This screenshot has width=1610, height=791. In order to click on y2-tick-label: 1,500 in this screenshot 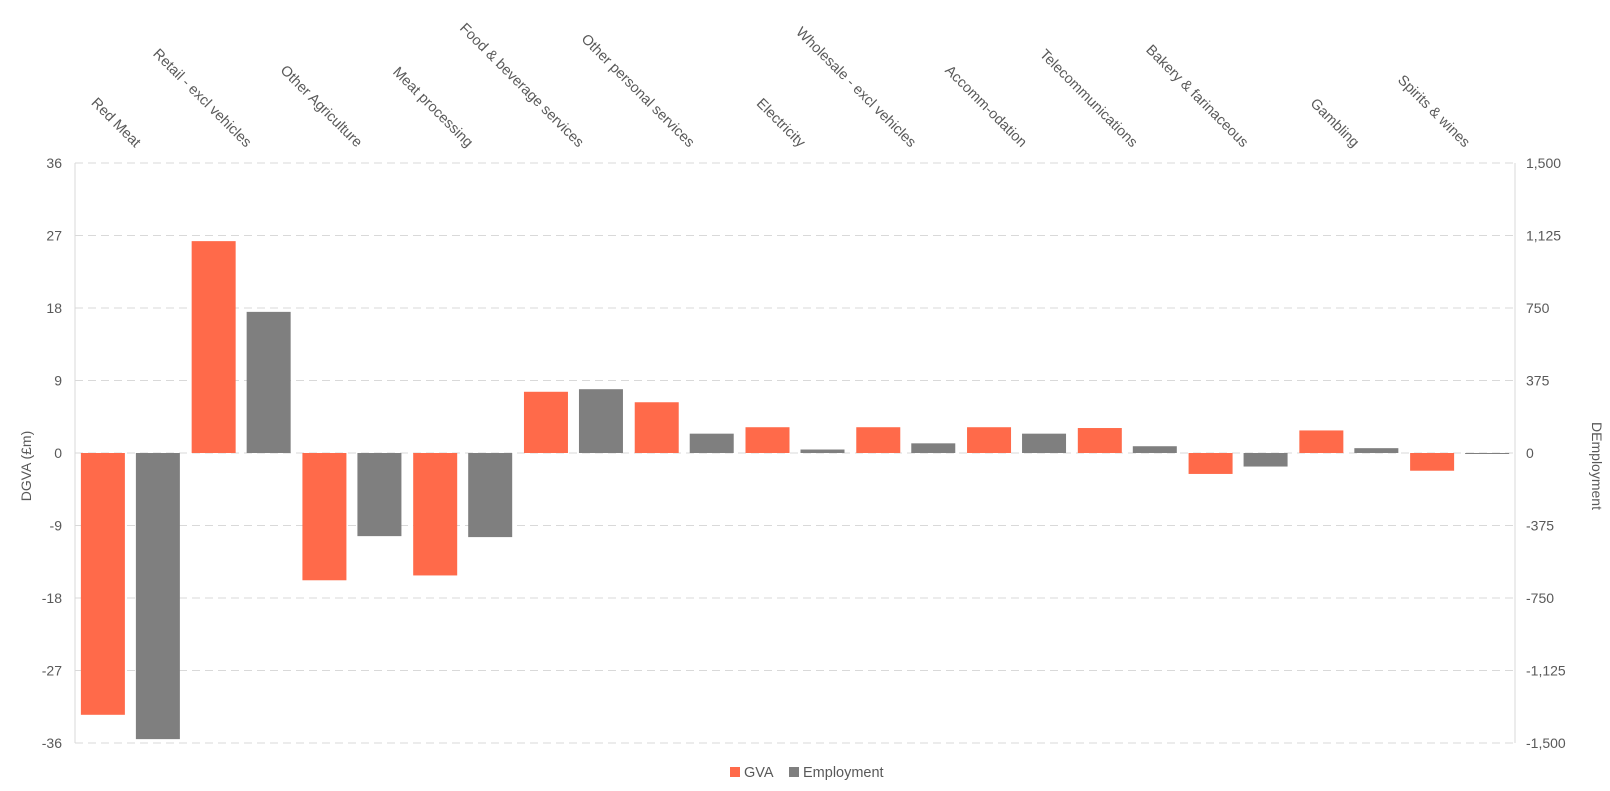, I will do `click(1543, 163)`.